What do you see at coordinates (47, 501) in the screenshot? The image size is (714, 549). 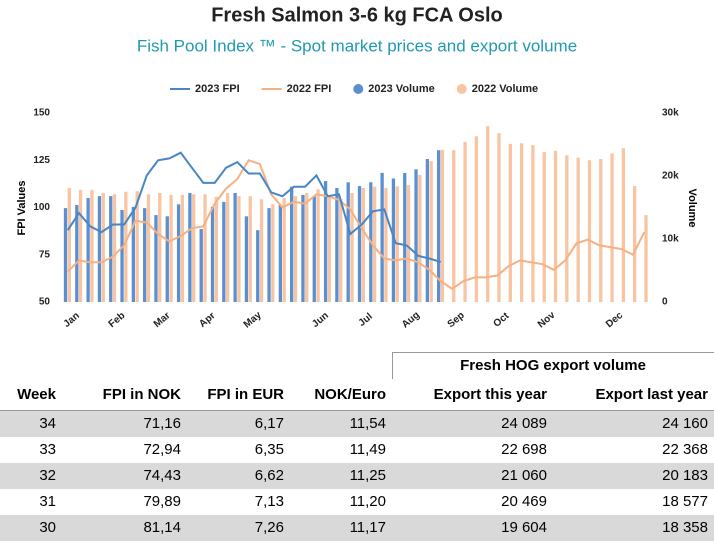 I see `table-cell: 31` at bounding box center [47, 501].